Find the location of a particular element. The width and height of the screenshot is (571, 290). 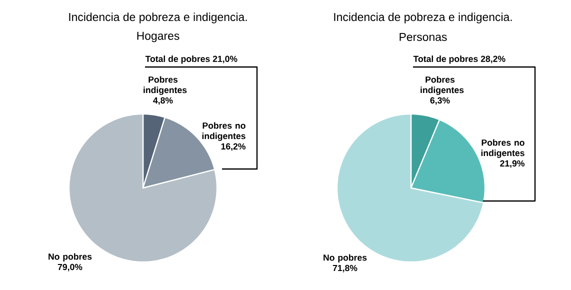

data-label: 21,9% is located at coordinates (512, 164).